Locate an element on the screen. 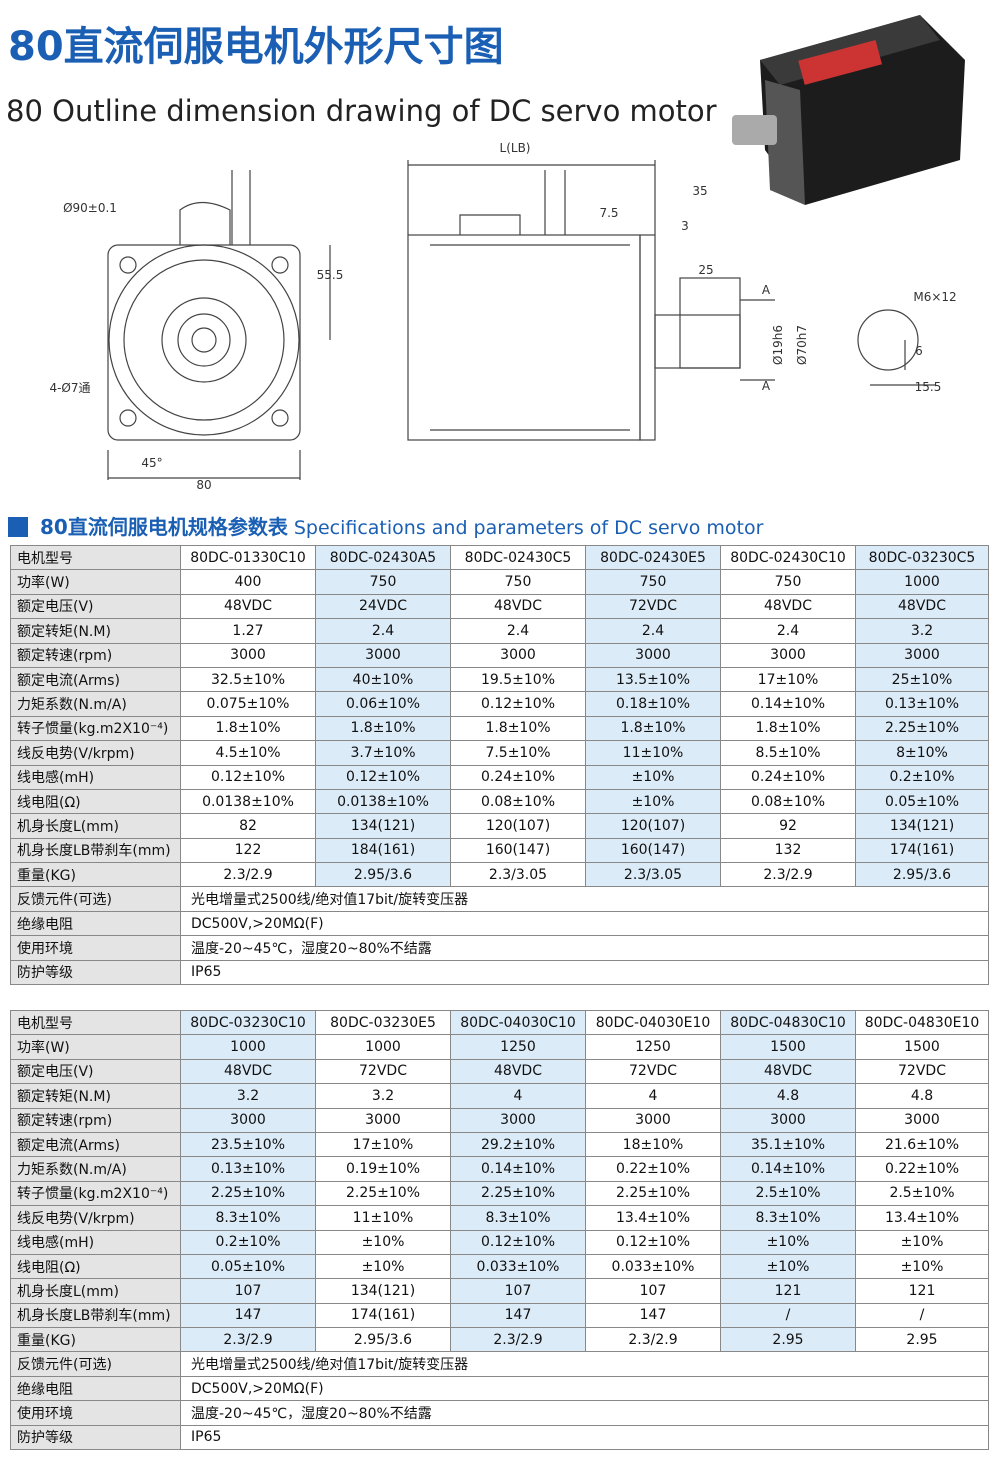 The image size is (1000, 1457). cell: 3.2 is located at coordinates (922, 631).